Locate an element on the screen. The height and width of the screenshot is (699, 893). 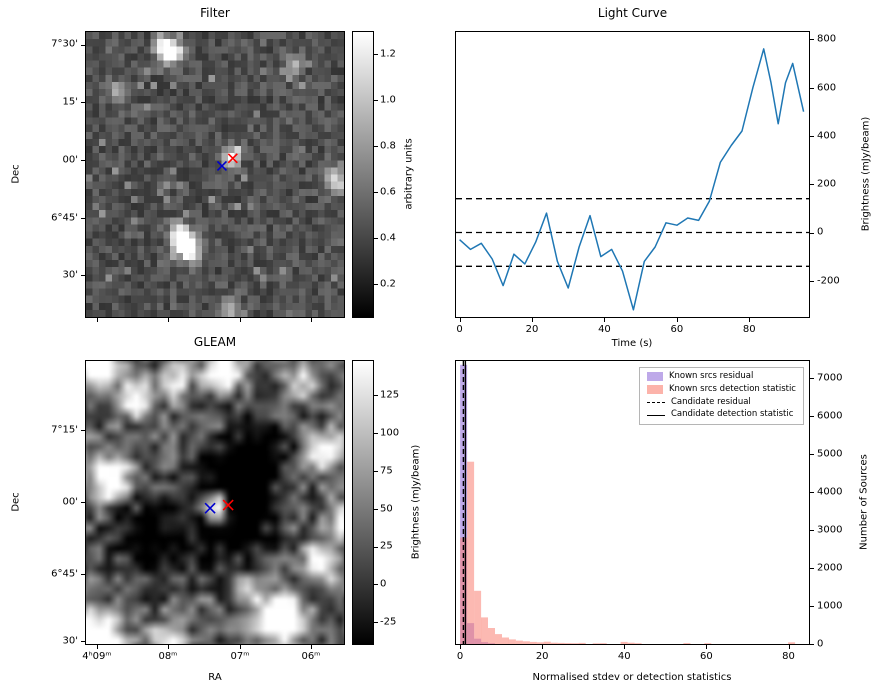
dec-tick-label: 7°30' is located at coordinates (64, 44).